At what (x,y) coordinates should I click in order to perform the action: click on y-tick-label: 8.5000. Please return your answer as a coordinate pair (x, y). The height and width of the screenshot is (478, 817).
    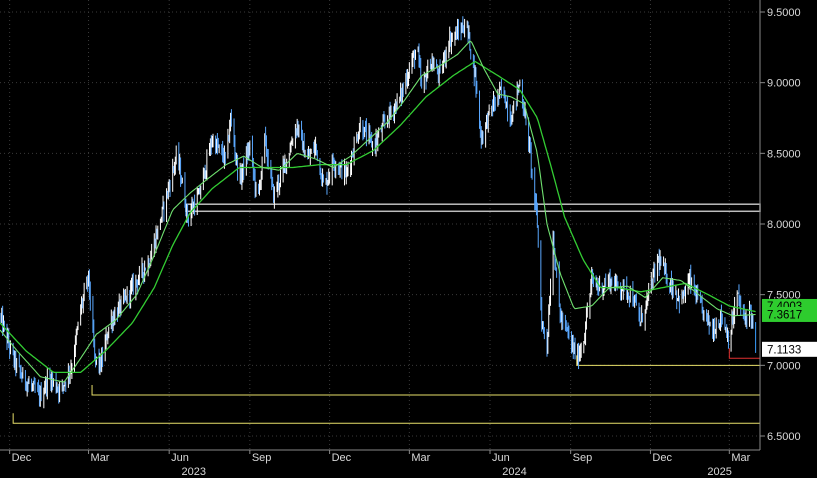
    Looking at the image, I should click on (784, 154).